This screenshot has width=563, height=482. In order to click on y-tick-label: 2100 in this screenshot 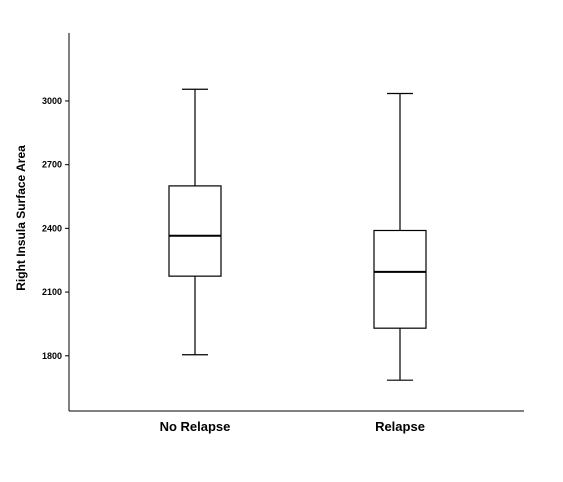, I will do `click(52, 292)`.